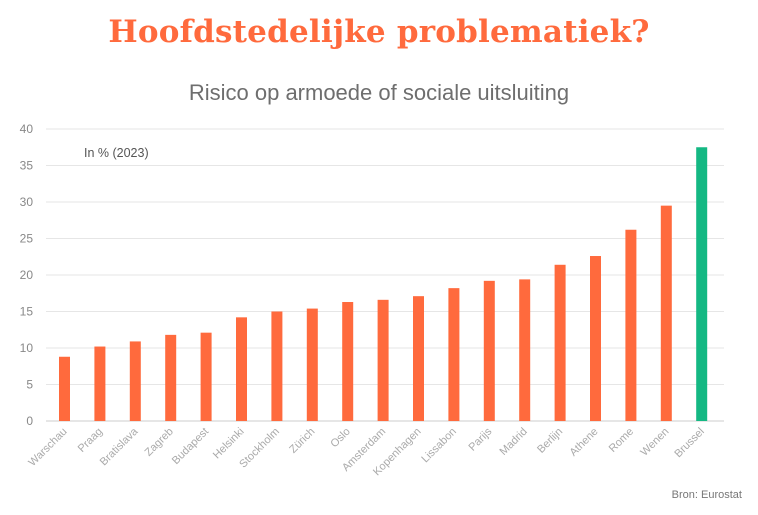 This screenshot has height=515, width=758. What do you see at coordinates (90, 440) in the screenshot?
I see `x-tick-label: Praag` at bounding box center [90, 440].